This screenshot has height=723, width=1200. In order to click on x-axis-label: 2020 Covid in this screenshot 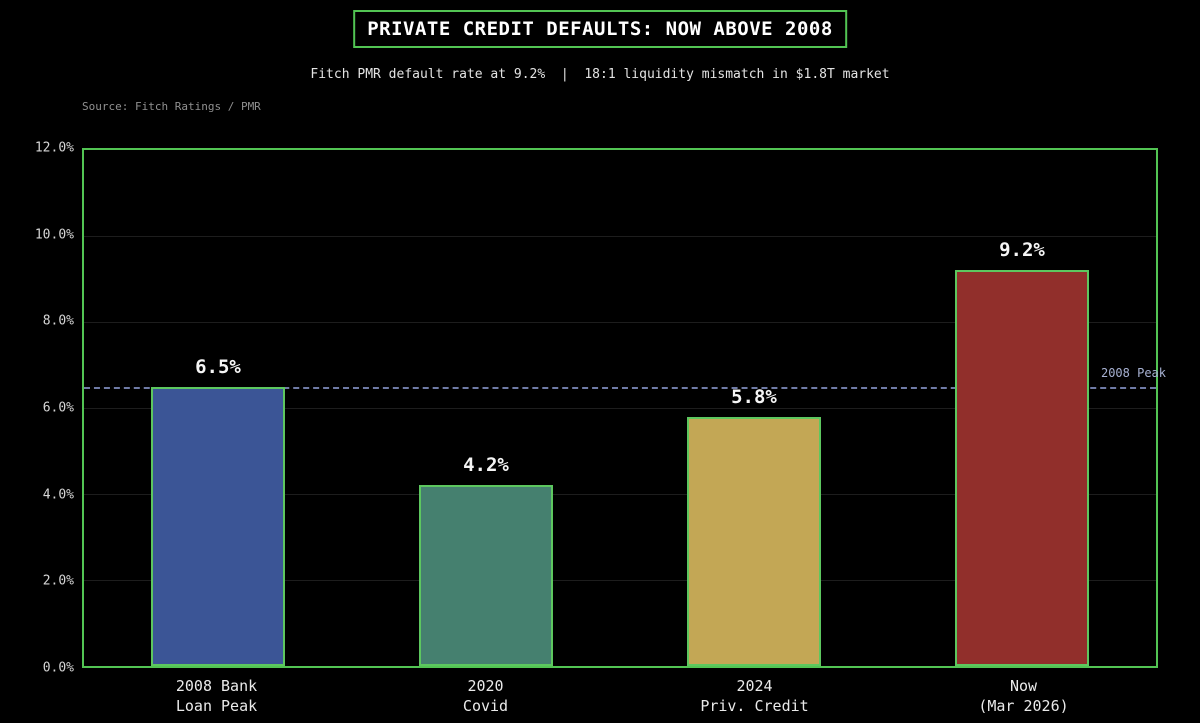, I will do `click(485, 696)`.